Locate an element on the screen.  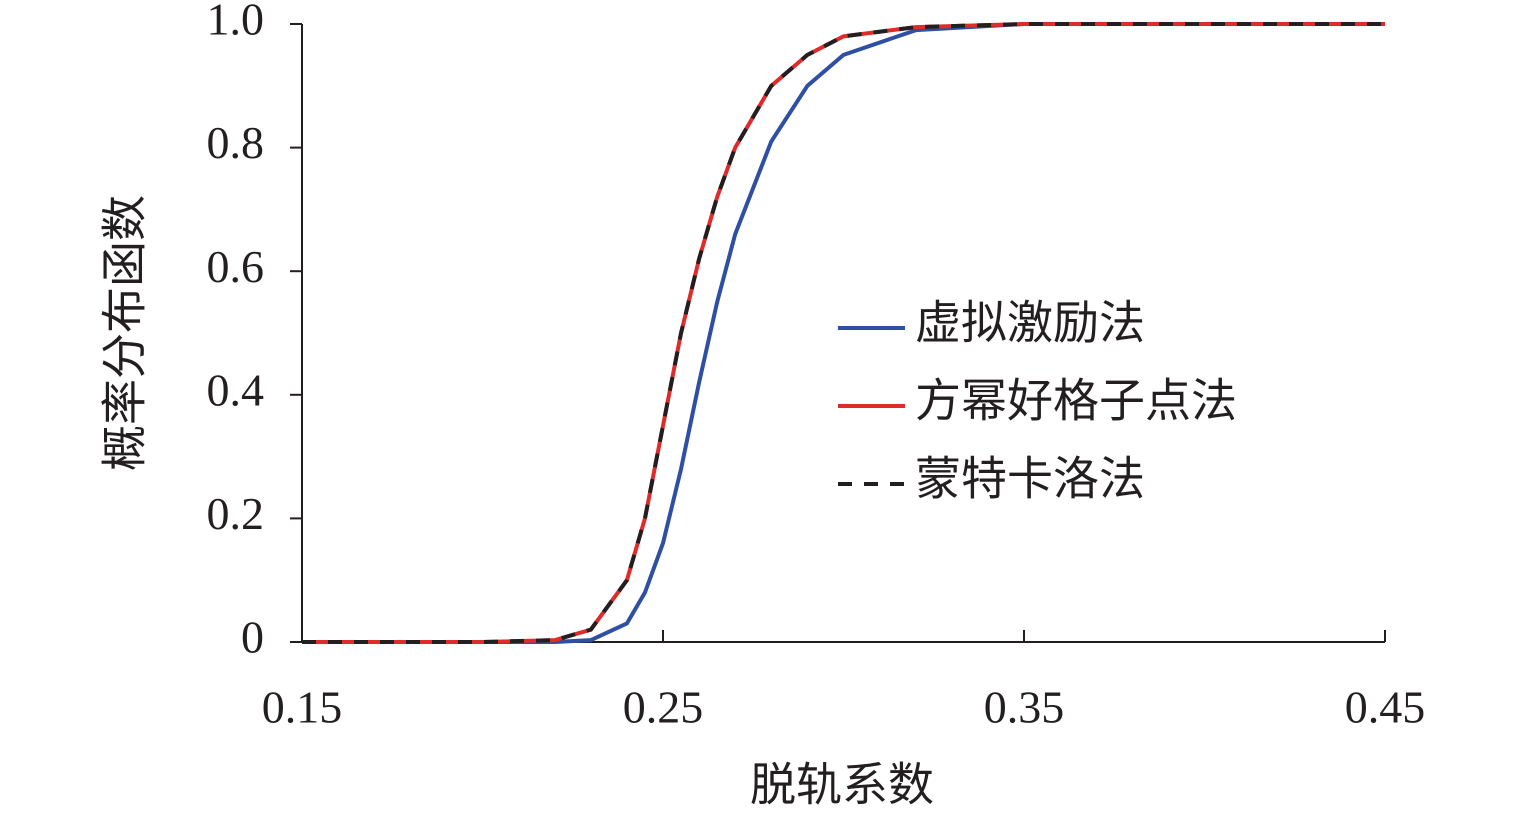
y-tick-label: 0.4 is located at coordinates (236, 389).